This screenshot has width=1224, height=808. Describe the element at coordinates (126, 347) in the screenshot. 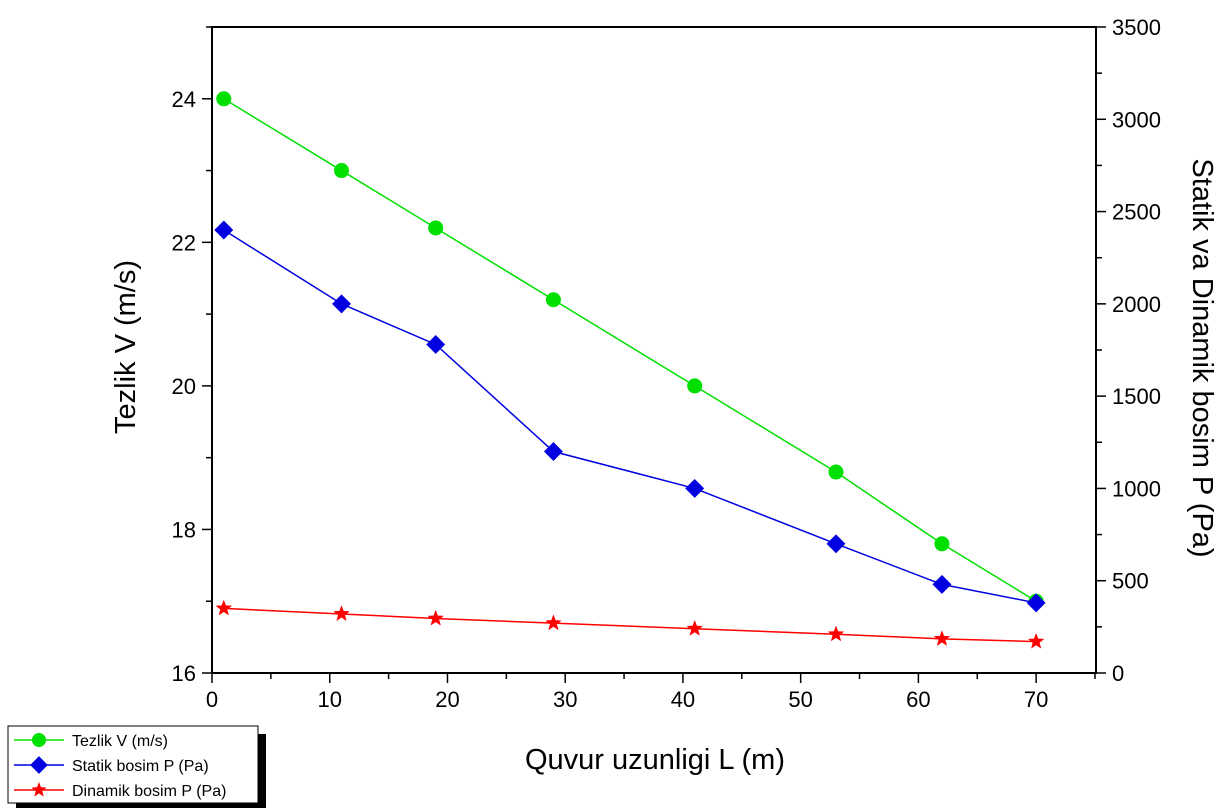

I see `y-left-axis-title: Tezlik V (m/s)` at that location.